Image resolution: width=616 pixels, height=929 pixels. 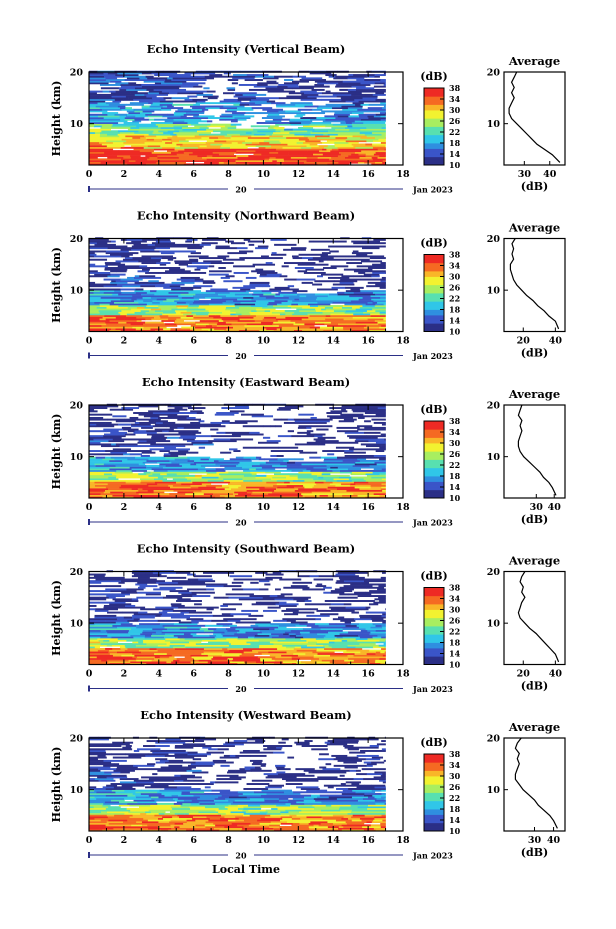 I want to click on x-tick-label: 0, so click(x=89, y=174).